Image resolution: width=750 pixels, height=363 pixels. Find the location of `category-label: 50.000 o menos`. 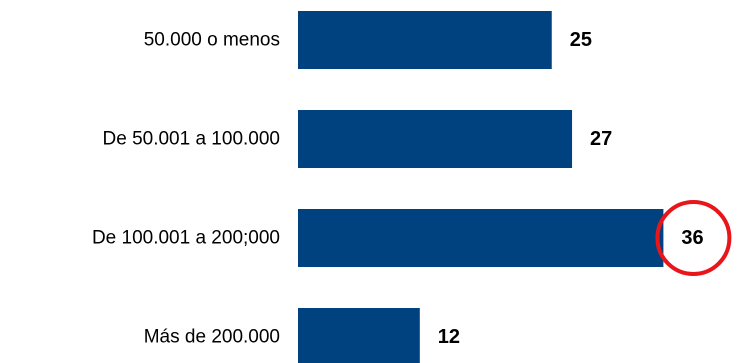

category-label: 50.000 o menos is located at coordinates (212, 40).